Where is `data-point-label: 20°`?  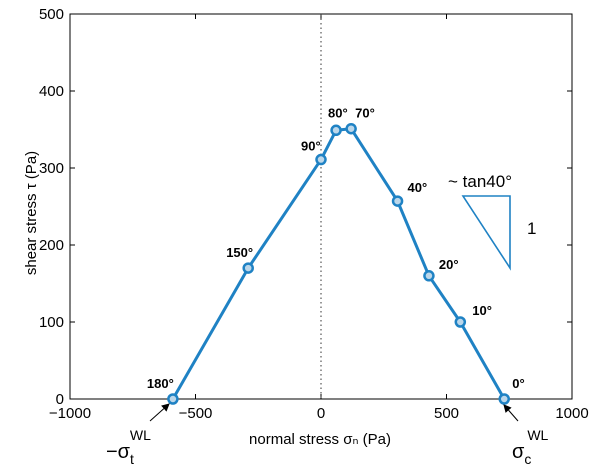
data-point-label: 20° is located at coordinates (449, 264).